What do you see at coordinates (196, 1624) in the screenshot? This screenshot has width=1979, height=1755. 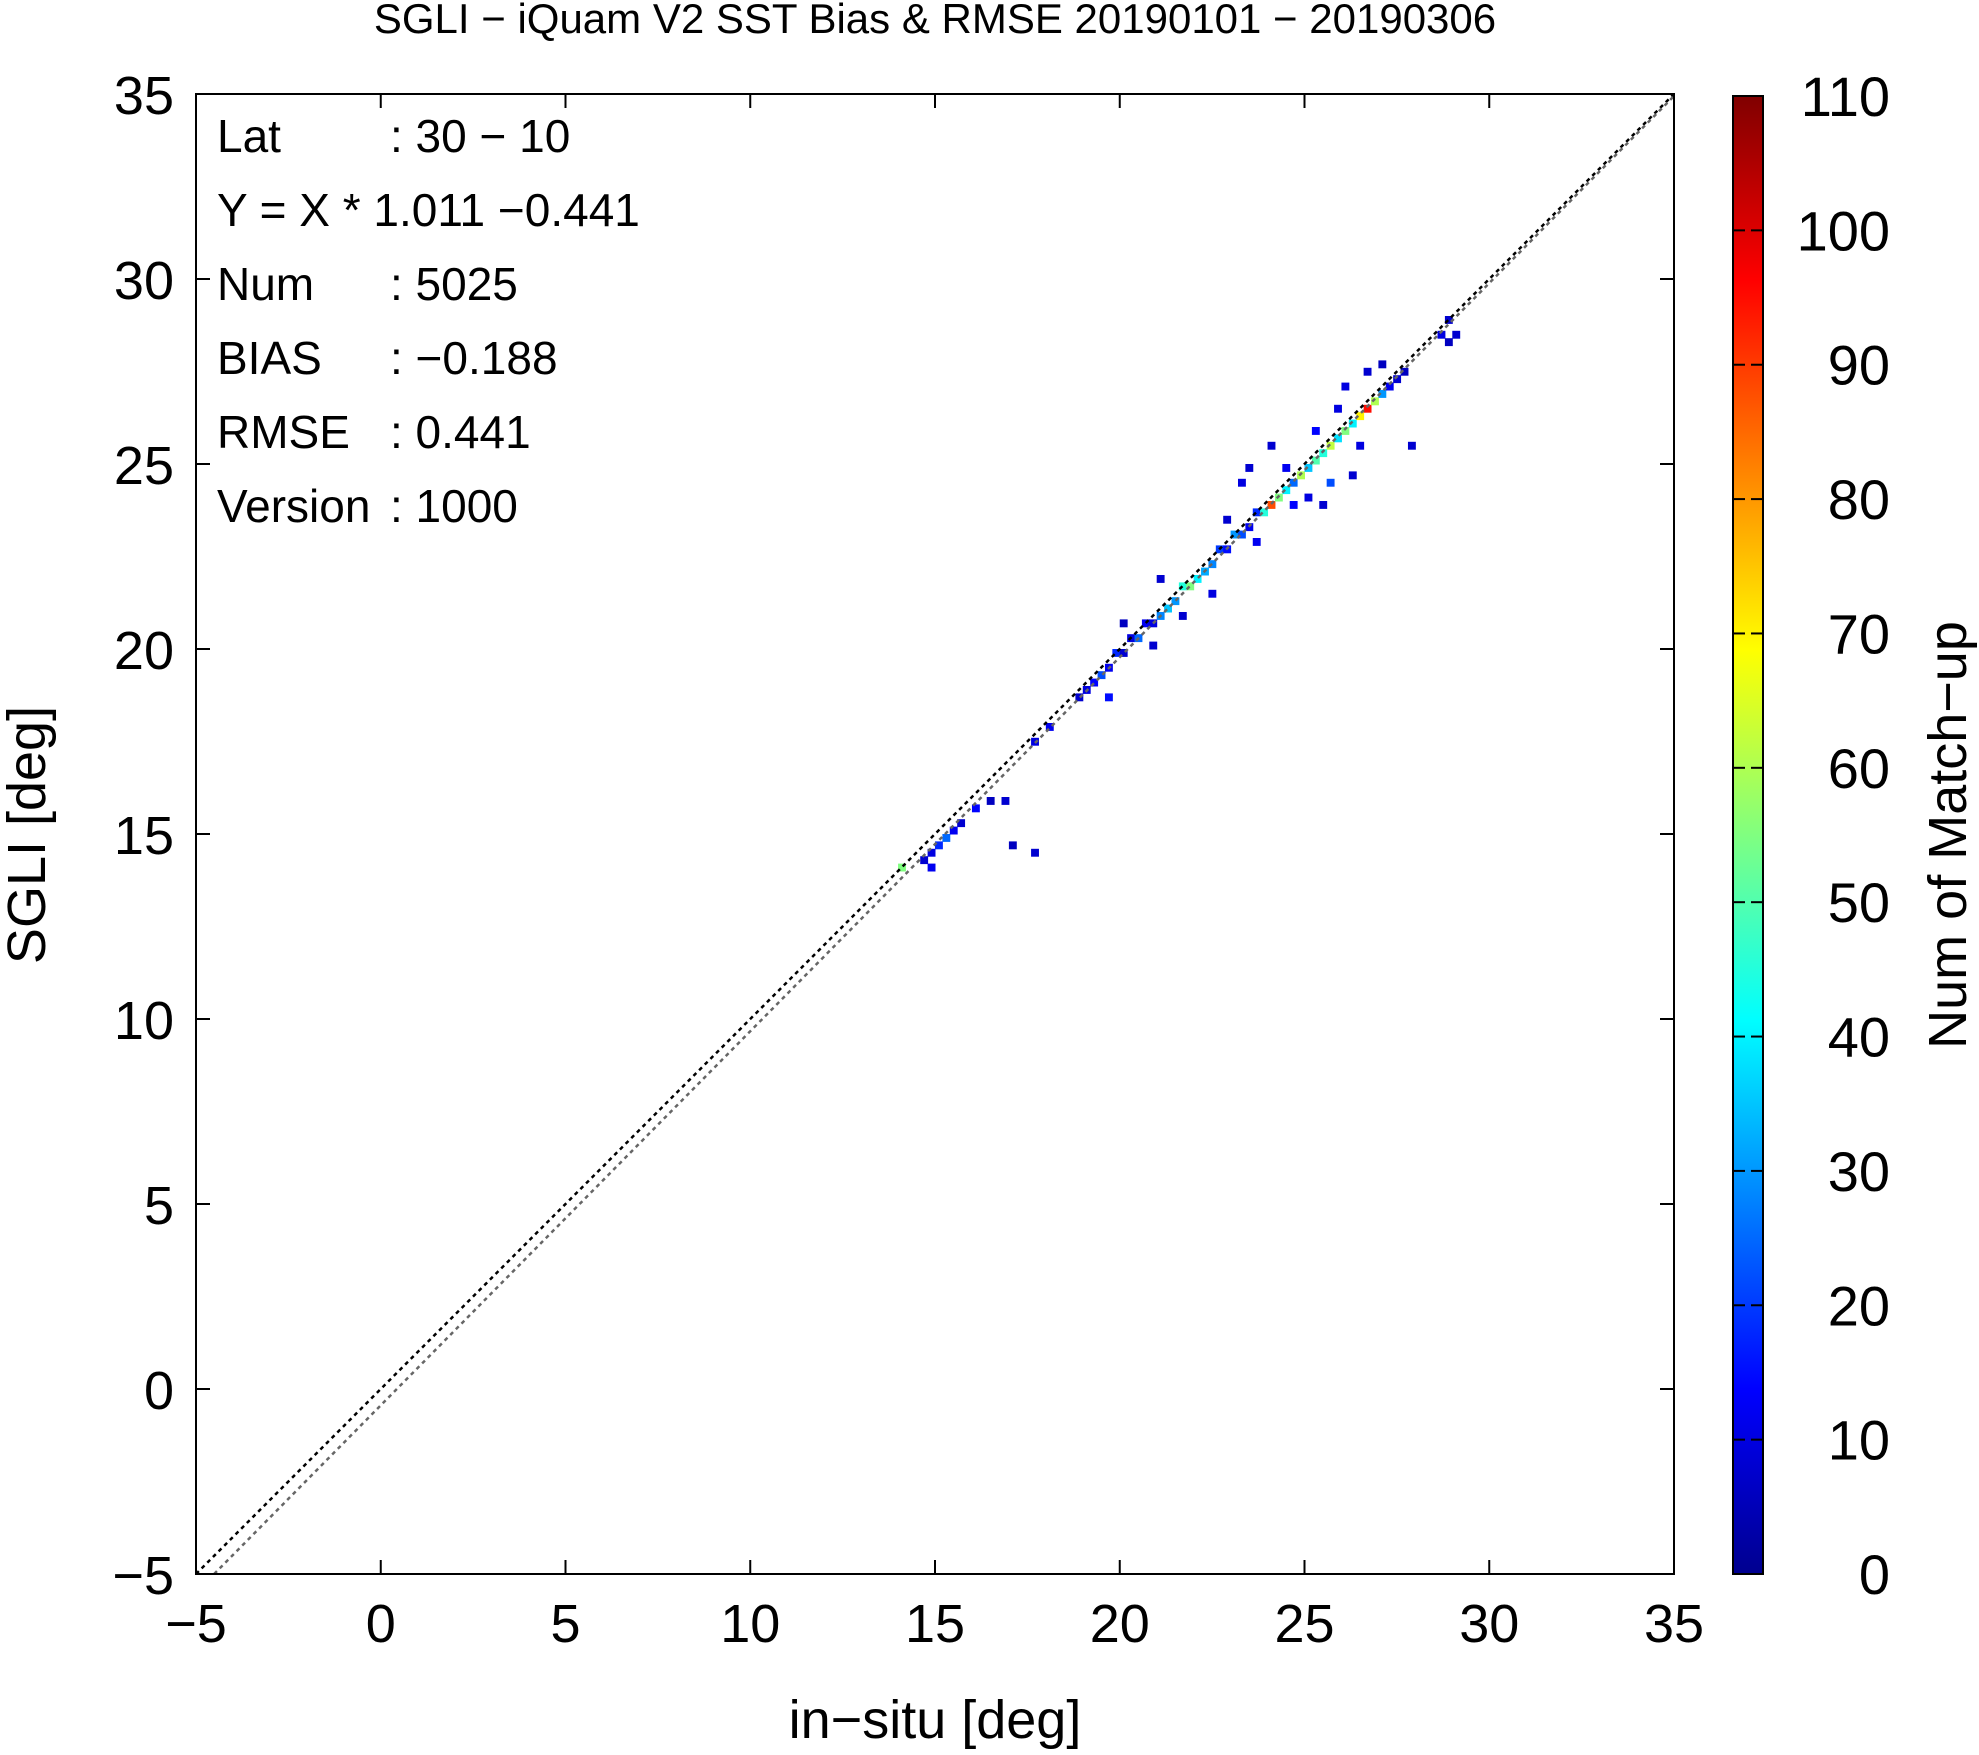 I see `x-tick-label: −5` at bounding box center [196, 1624].